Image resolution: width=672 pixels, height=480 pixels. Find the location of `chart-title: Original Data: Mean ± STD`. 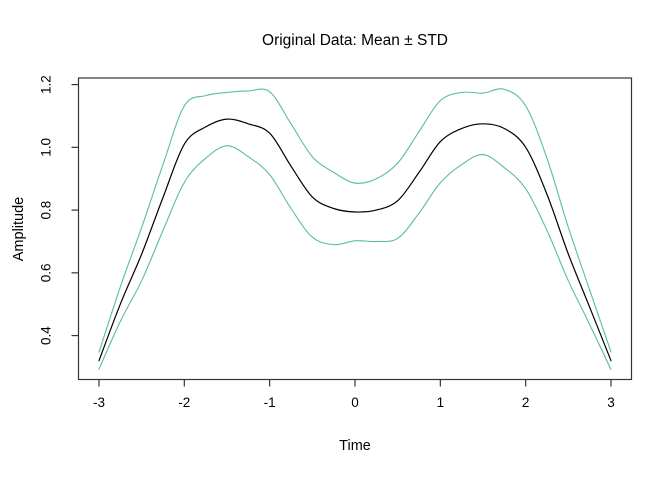

chart-title: Original Data: Mean ± STD is located at coordinates (355, 40).